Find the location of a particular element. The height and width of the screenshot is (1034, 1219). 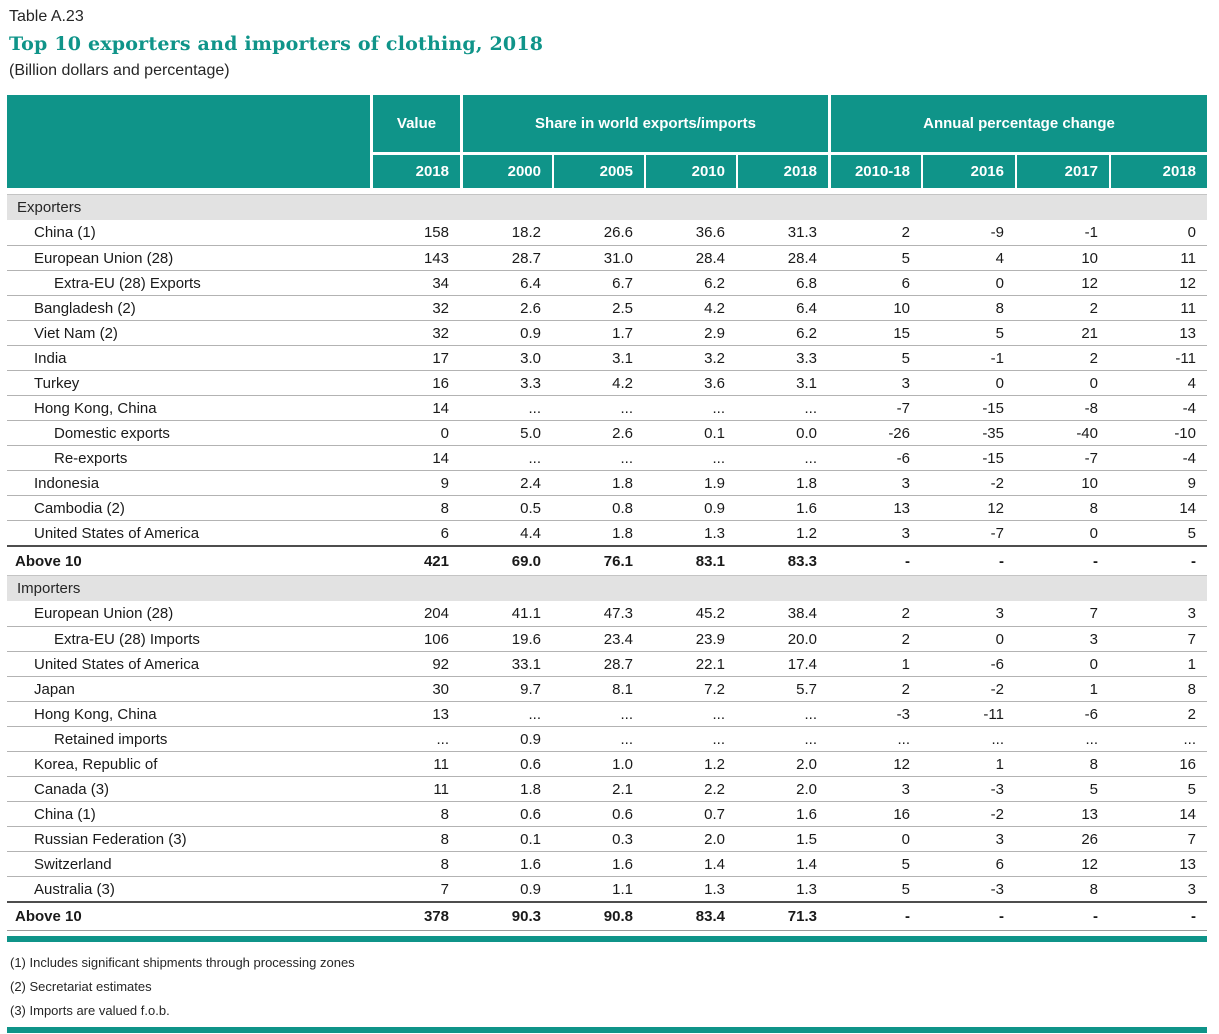

cell-annual-2017: - is located at coordinates (1095, 561).